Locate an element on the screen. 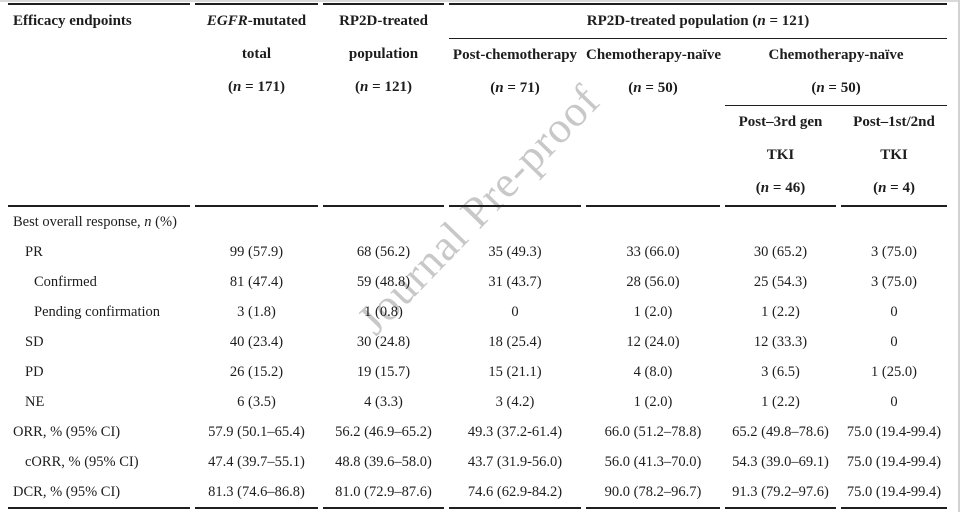  row-label: NE is located at coordinates (99, 402).